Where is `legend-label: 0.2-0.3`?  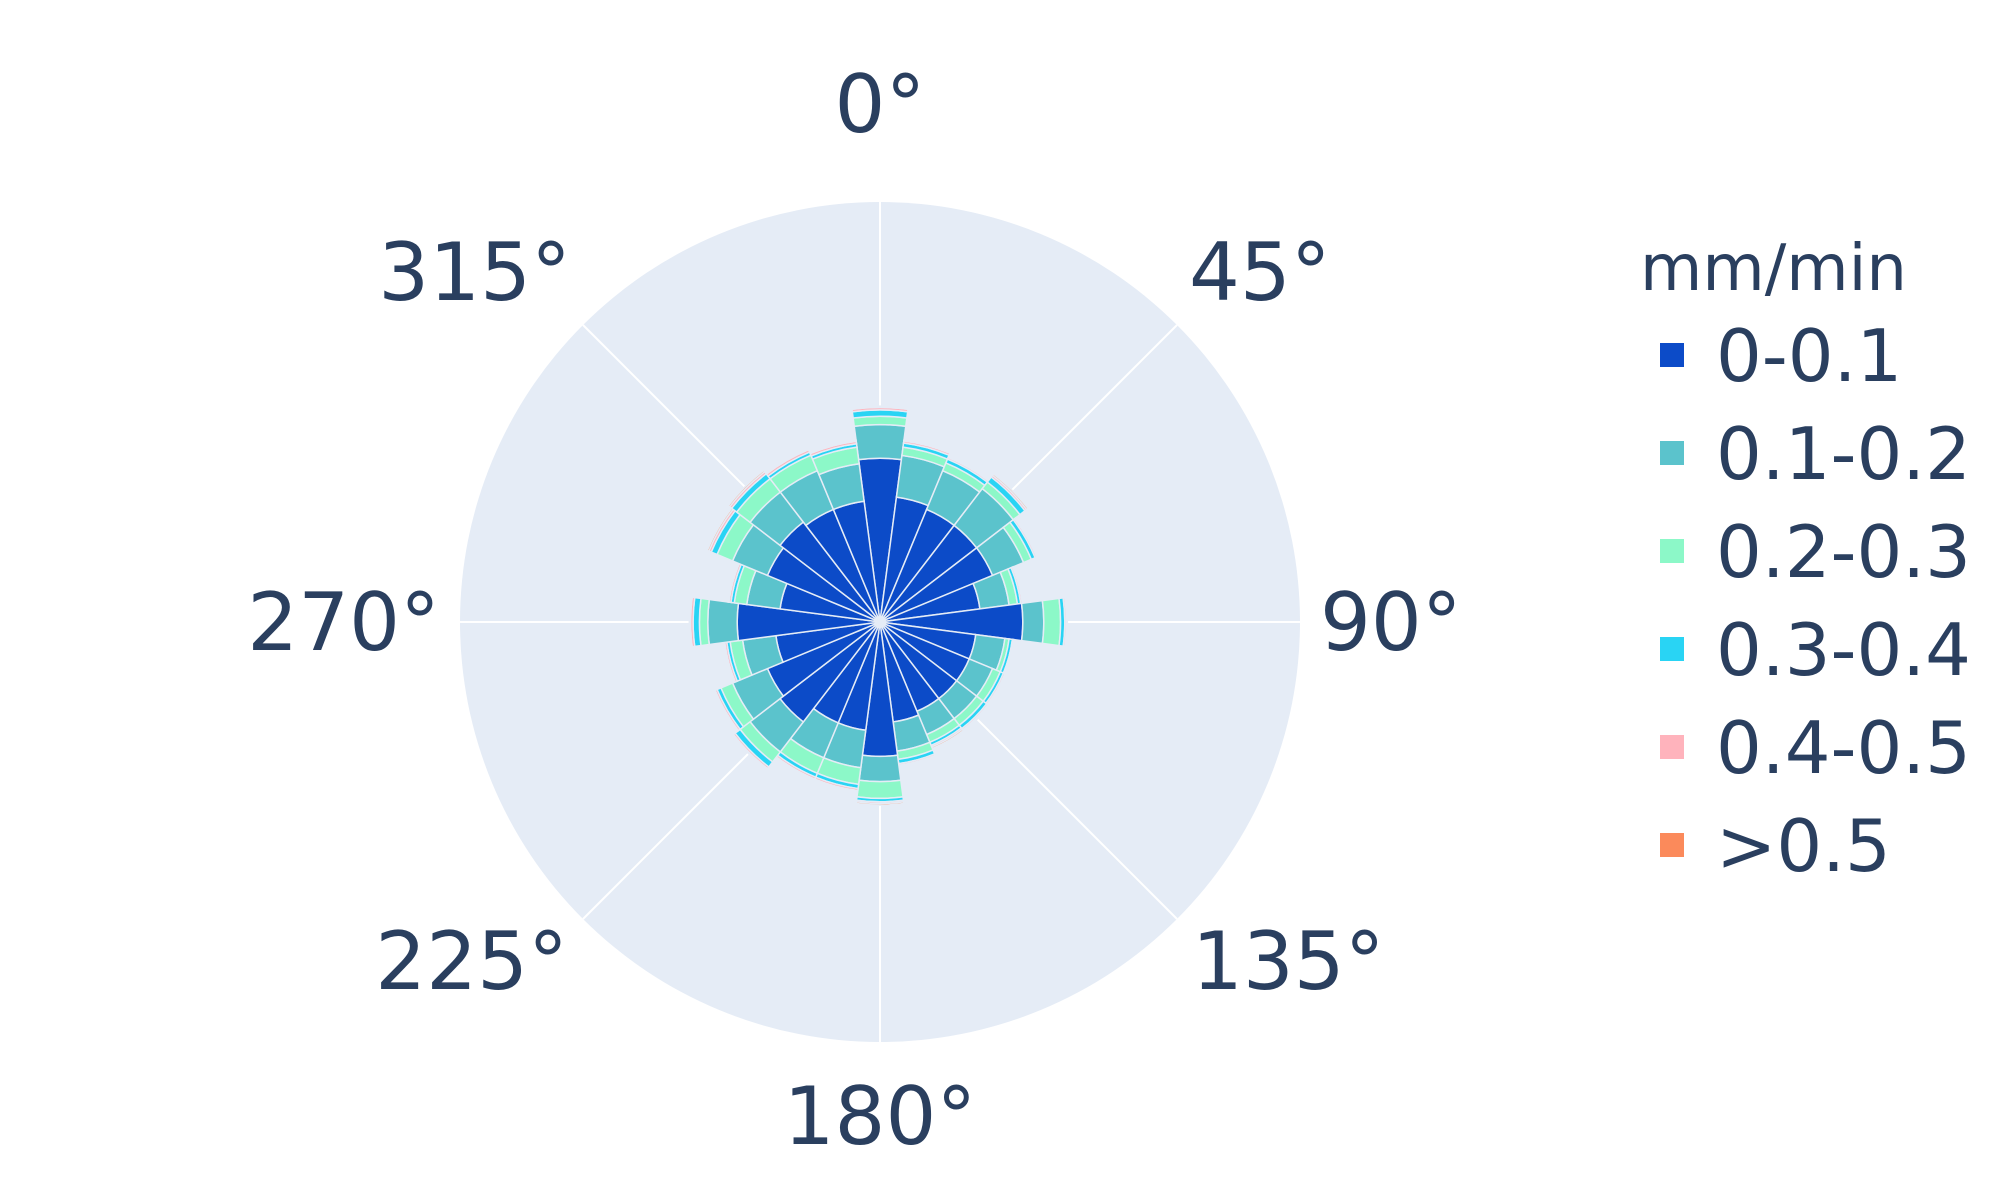 legend-label: 0.2-0.3 is located at coordinates (1843, 552).